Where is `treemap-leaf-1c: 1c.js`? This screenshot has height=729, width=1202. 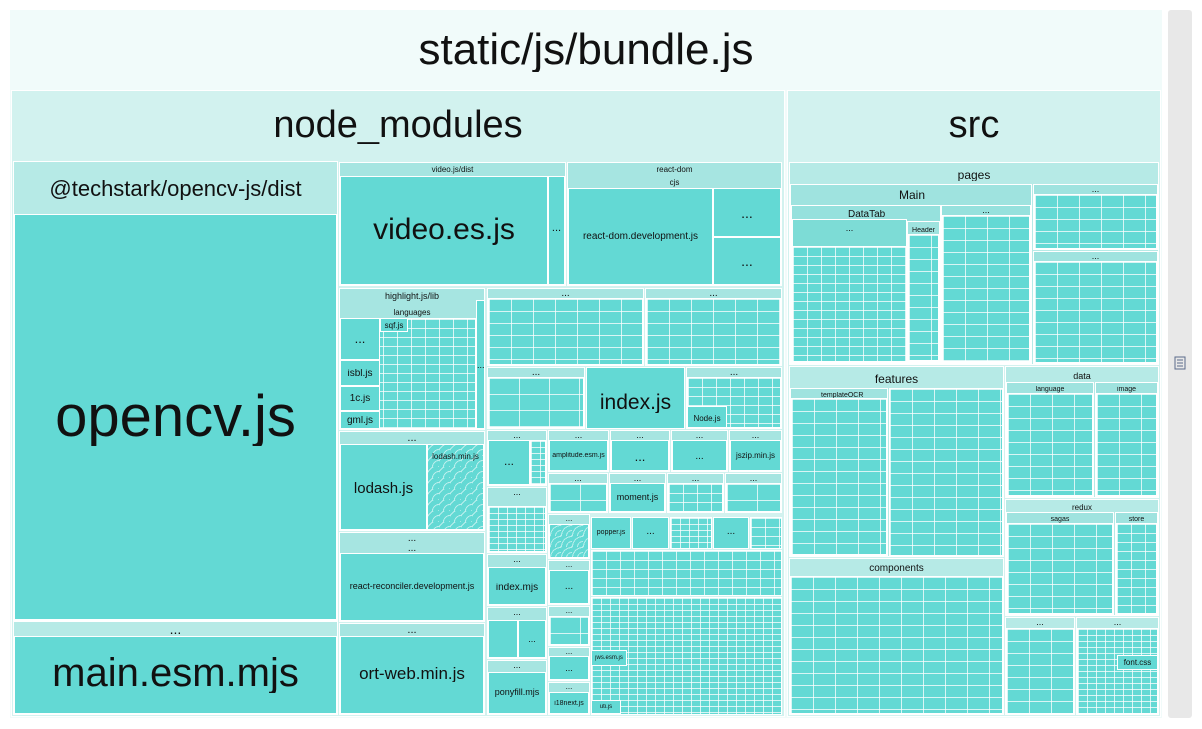 treemap-leaf-1c: 1c.js is located at coordinates (360, 398).